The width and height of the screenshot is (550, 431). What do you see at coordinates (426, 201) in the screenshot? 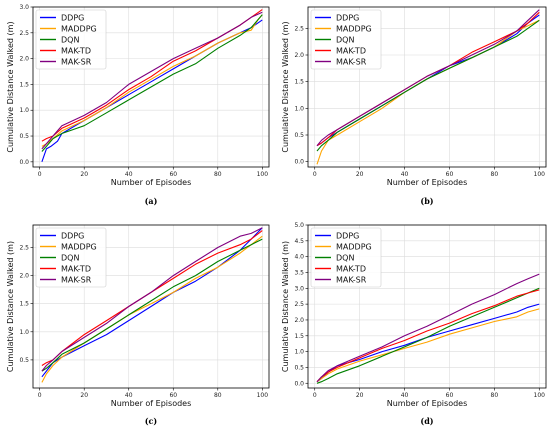
I see `panel-caption: (b)` at bounding box center [426, 201].